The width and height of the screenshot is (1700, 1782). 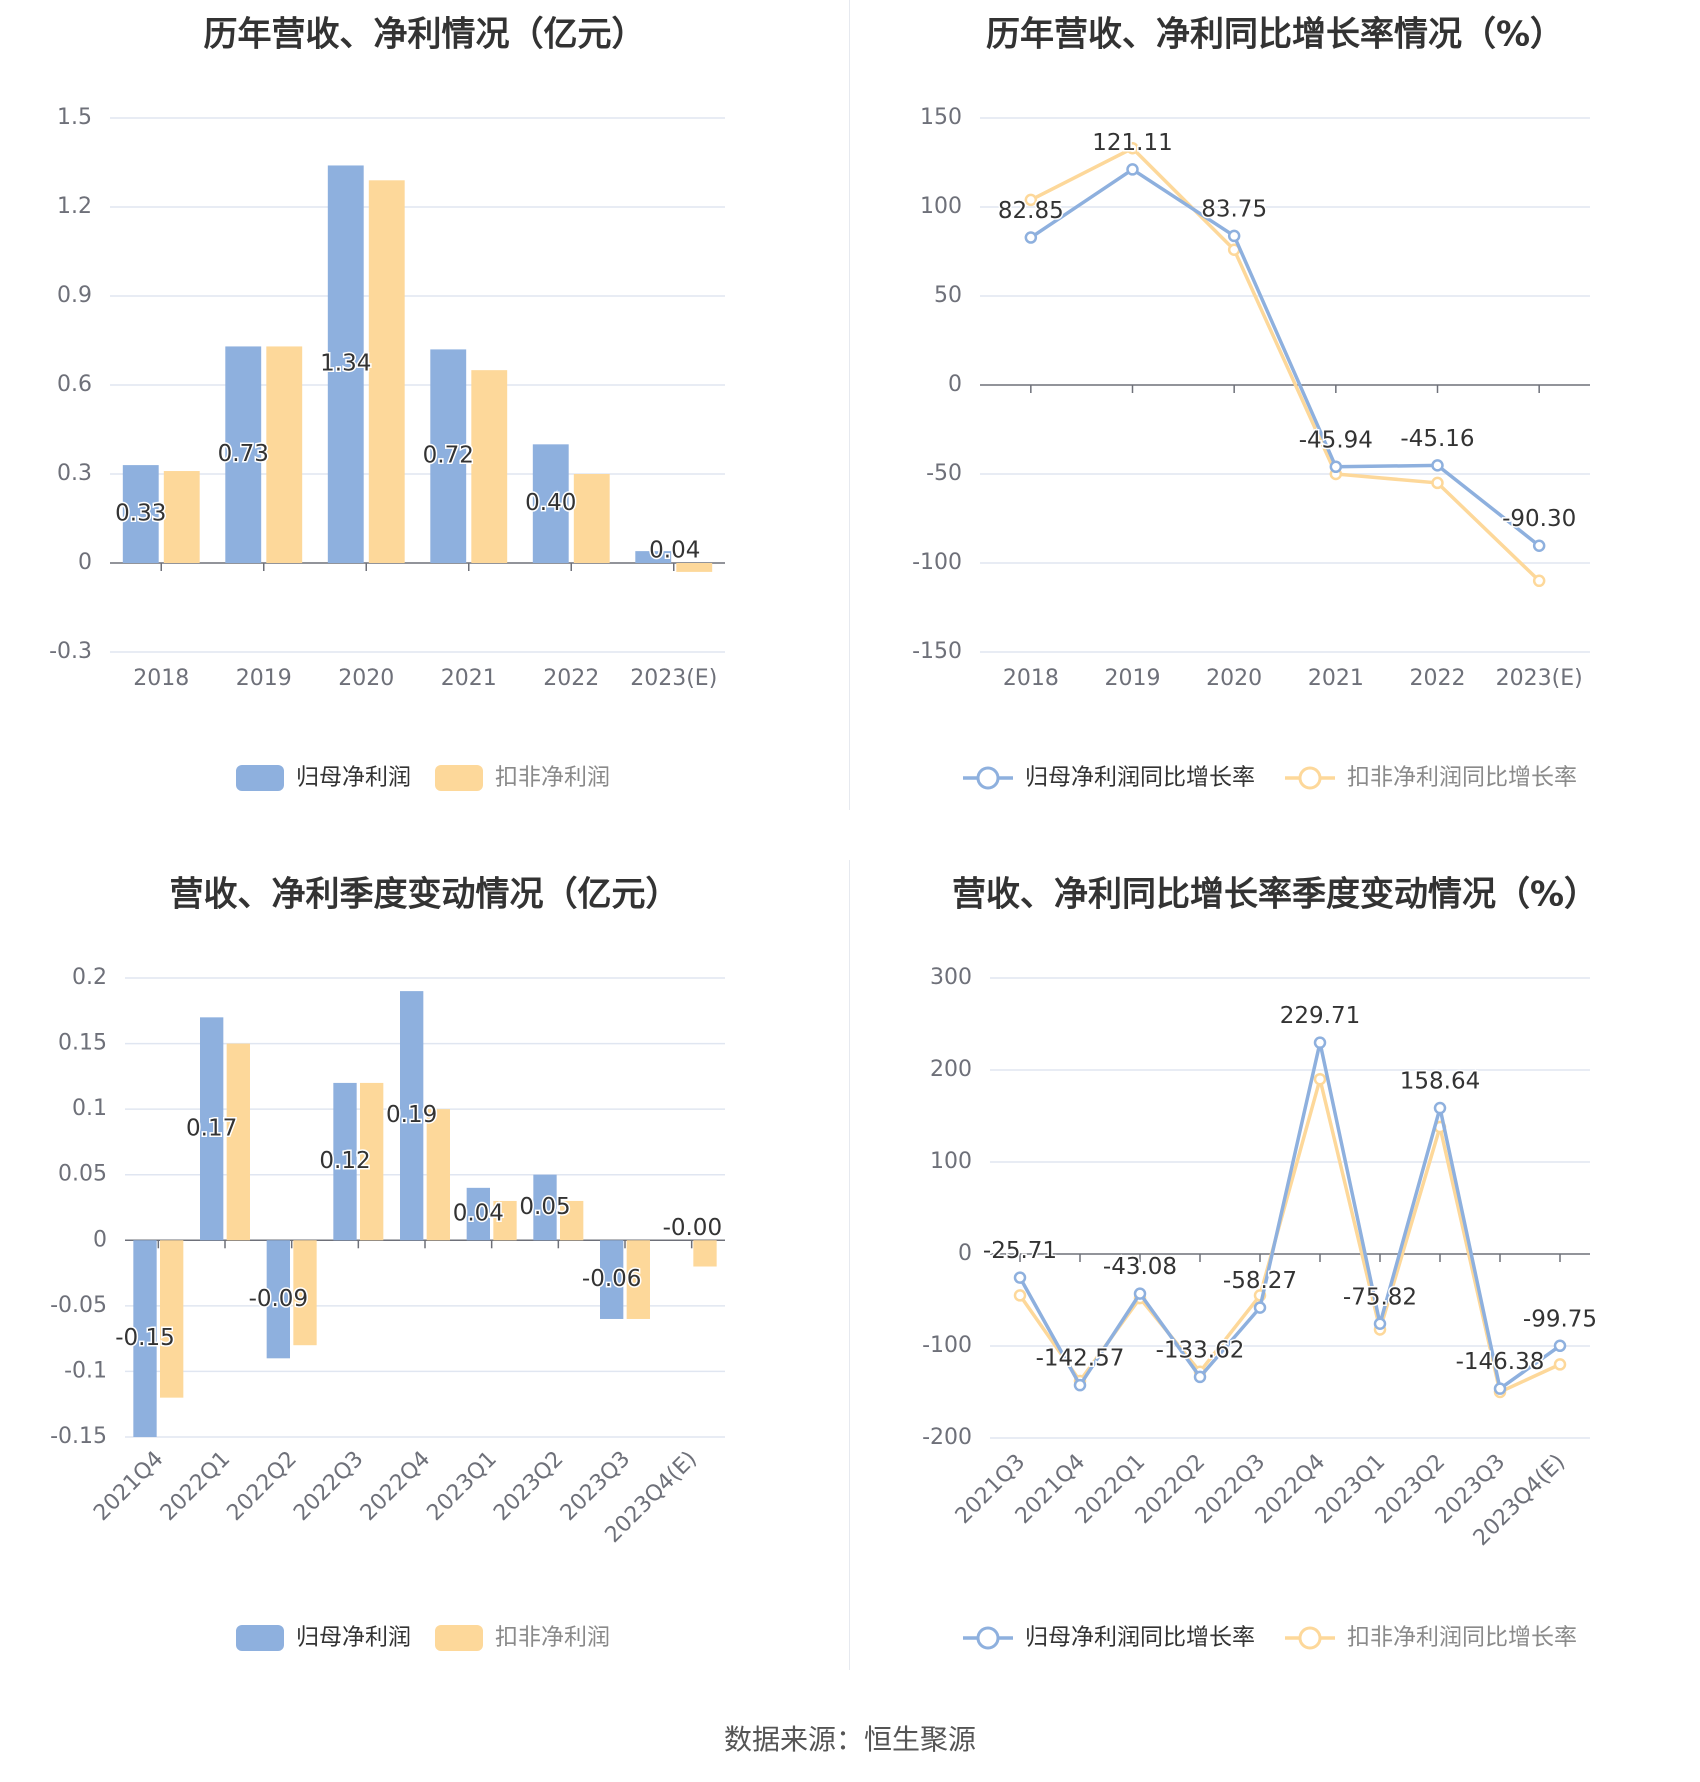 What do you see at coordinates (459, 778) in the screenshot?
I see `legend-swatch-koufei` at bounding box center [459, 778].